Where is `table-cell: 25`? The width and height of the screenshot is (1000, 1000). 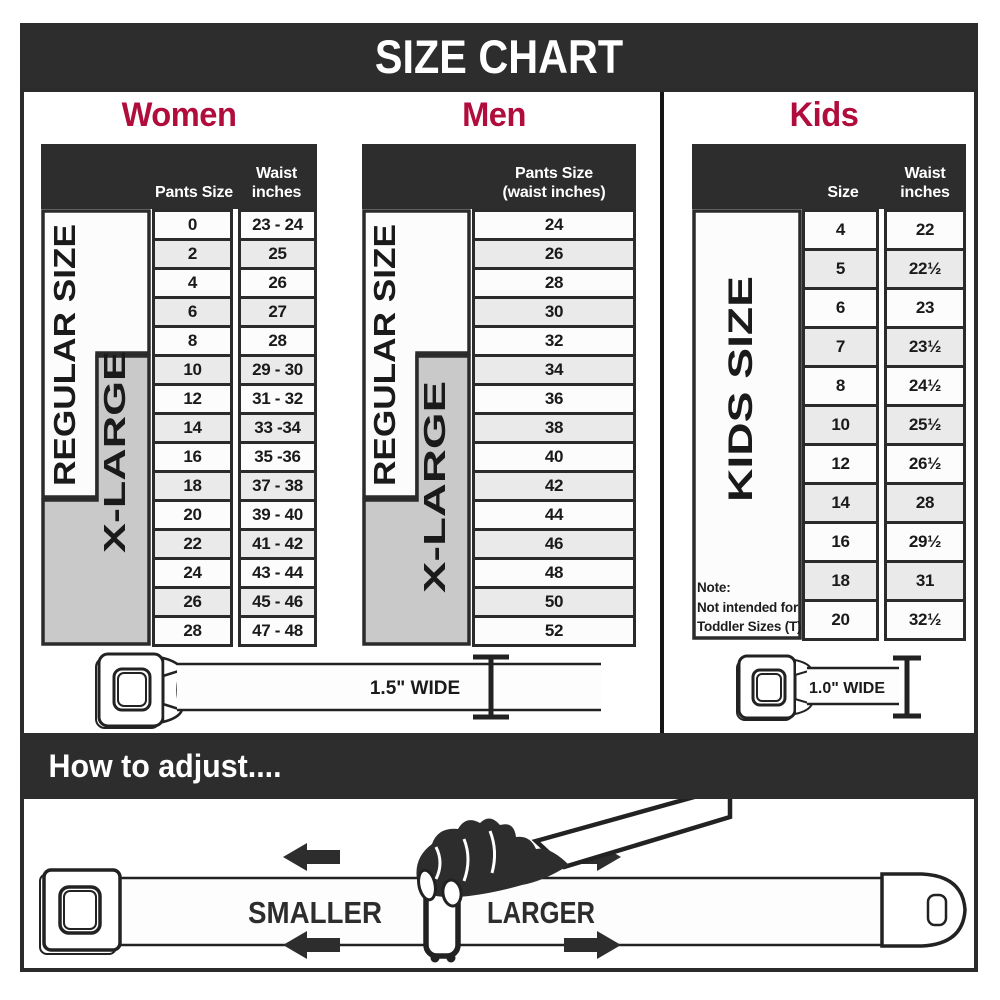
table-cell: 25 is located at coordinates (277, 254).